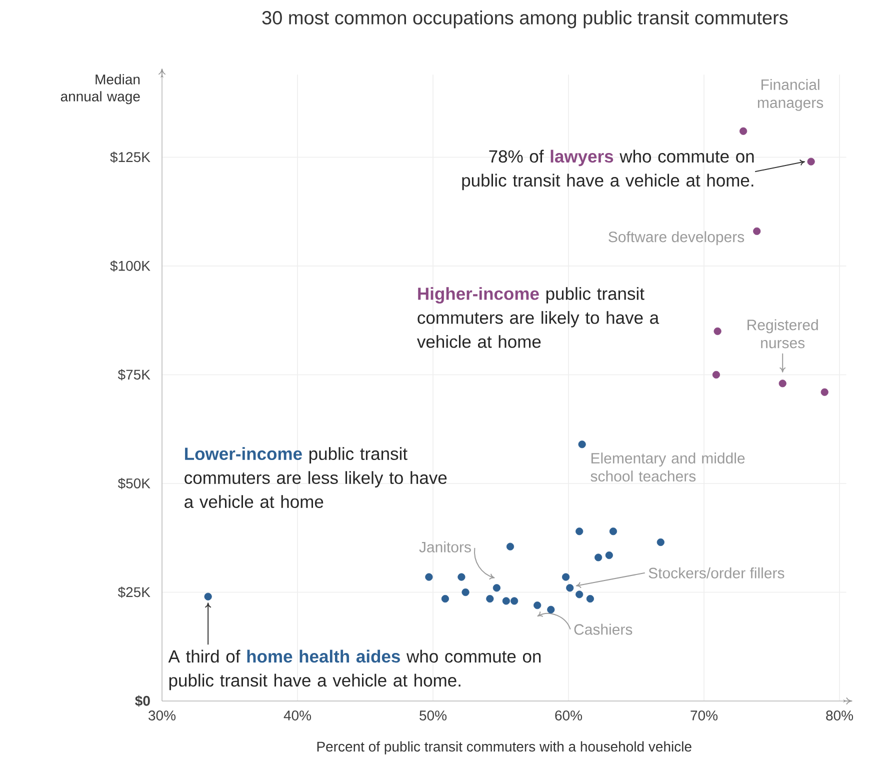 Image resolution: width=872 pixels, height=782 pixels. I want to click on annotation: Stockers/order fillers, so click(716, 572).